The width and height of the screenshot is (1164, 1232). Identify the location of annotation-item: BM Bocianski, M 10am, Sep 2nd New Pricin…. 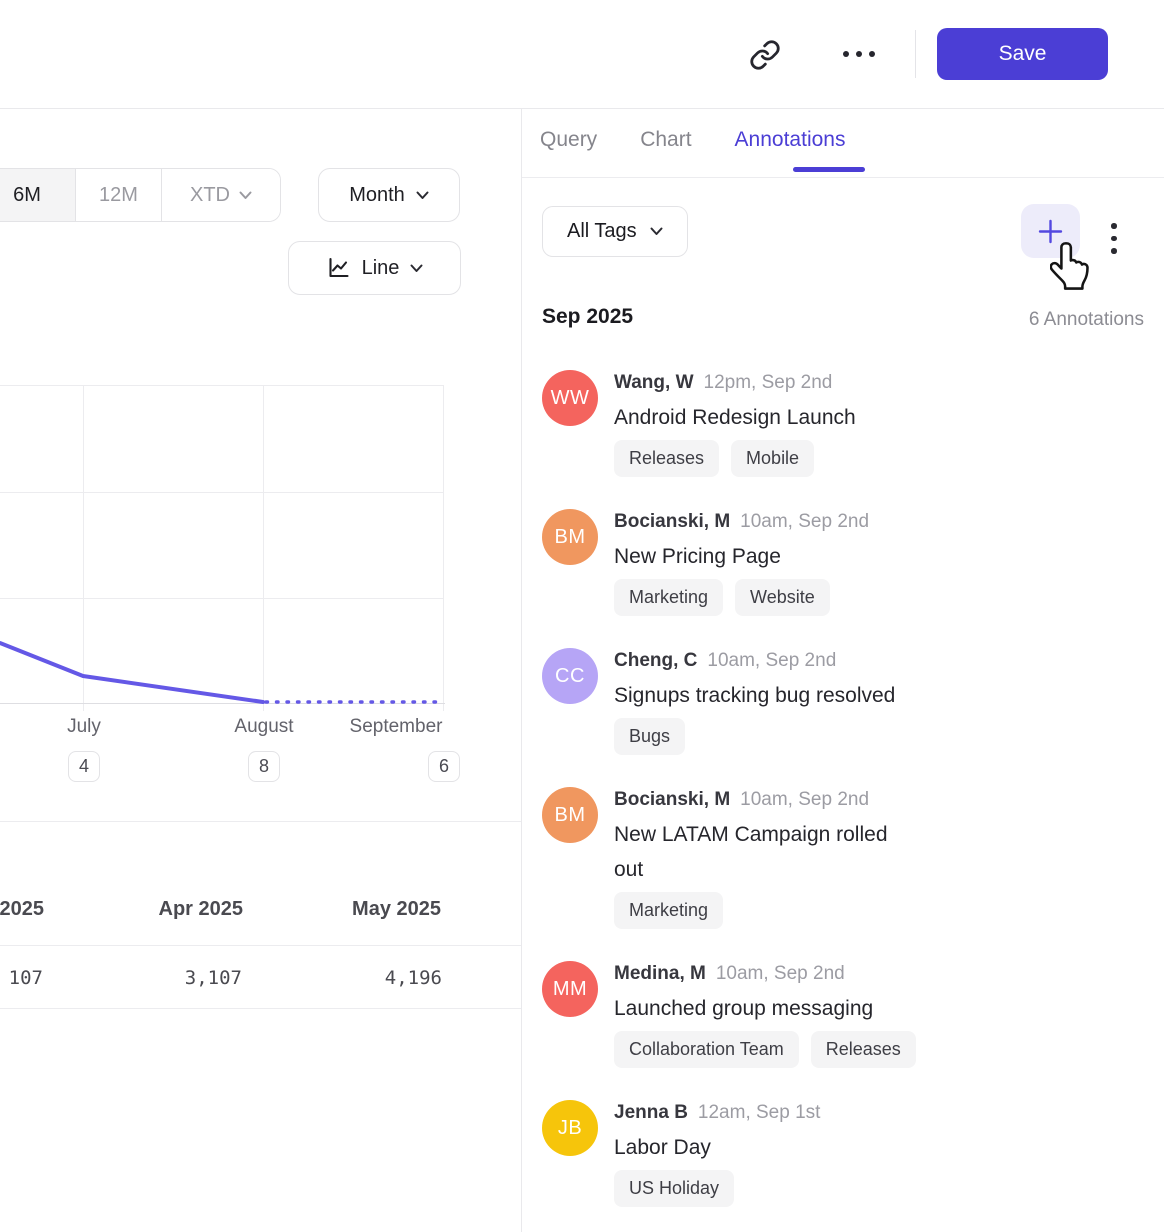
(843, 562).